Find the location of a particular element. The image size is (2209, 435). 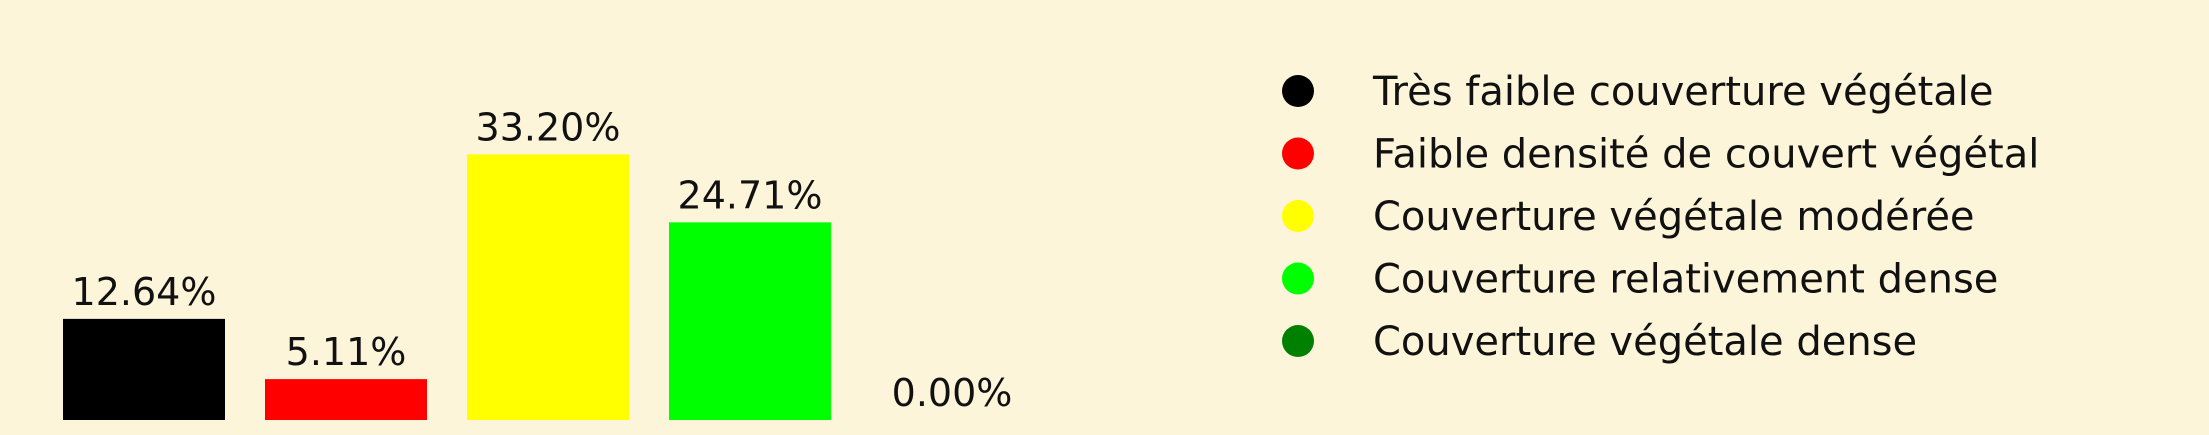

value-label-4: 0.00% is located at coordinates (952, 393).